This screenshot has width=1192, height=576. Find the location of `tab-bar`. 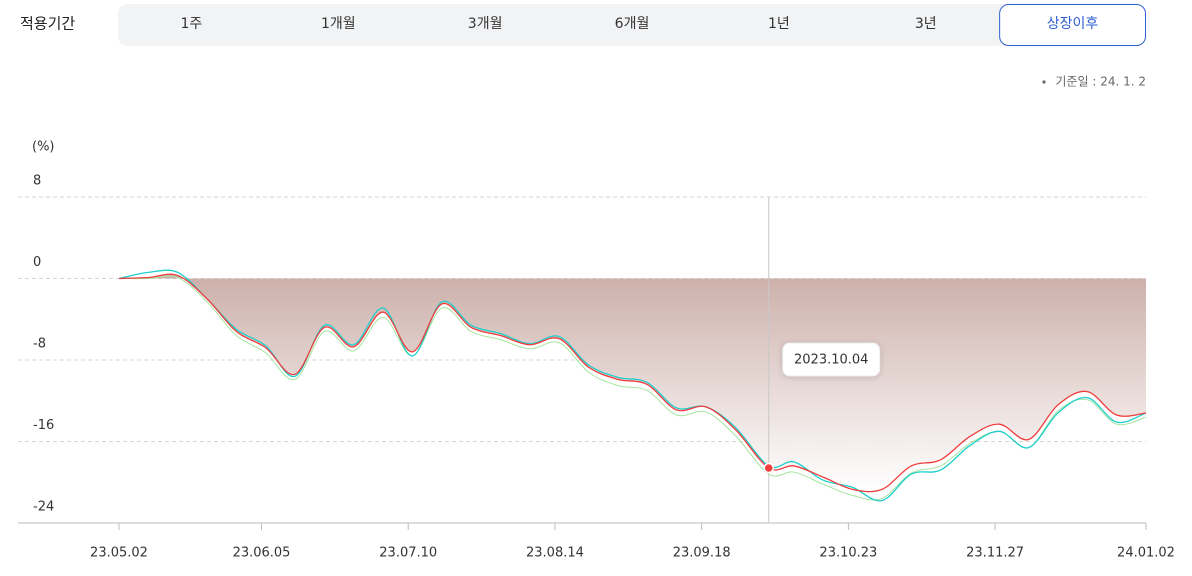

tab-bar is located at coordinates (632, 25).